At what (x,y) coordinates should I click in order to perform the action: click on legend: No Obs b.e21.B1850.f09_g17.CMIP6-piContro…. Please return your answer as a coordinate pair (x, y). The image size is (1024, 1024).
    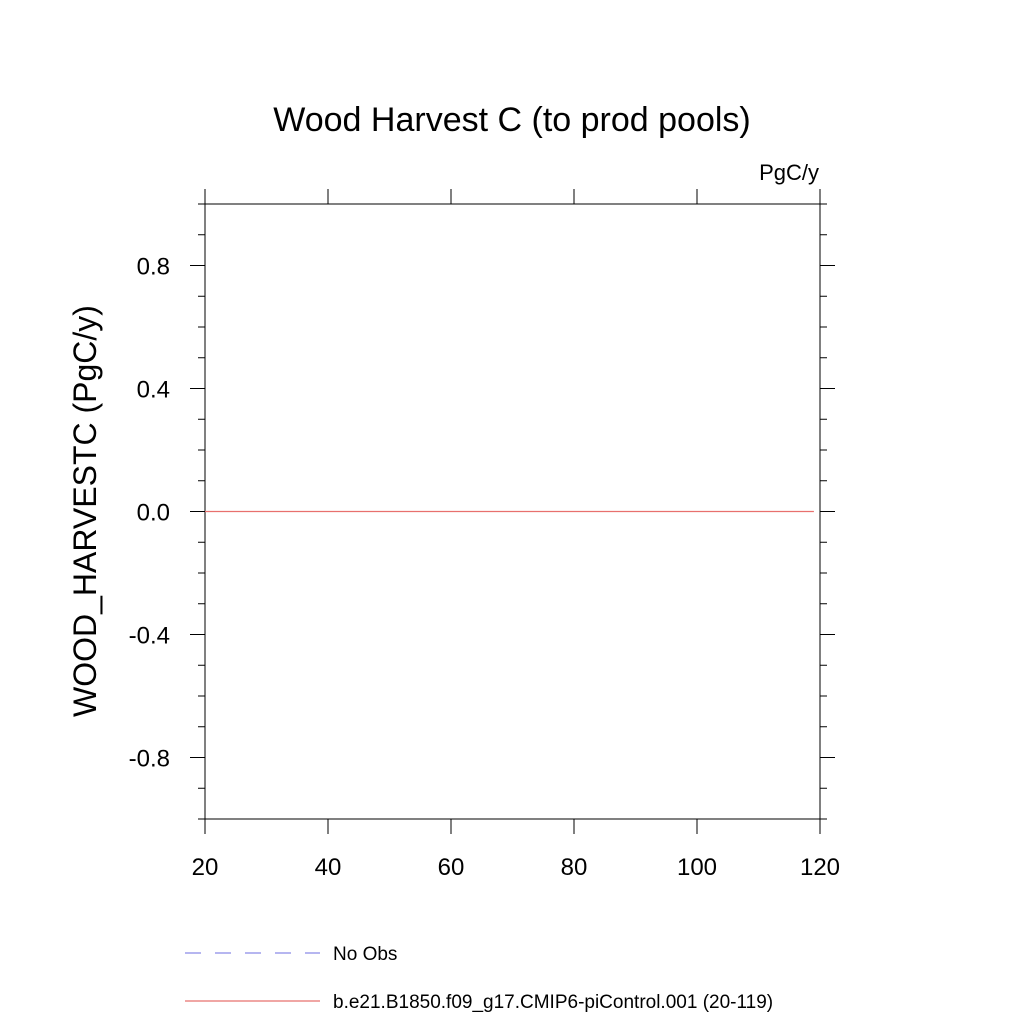
    Looking at the image, I should click on (479, 978).